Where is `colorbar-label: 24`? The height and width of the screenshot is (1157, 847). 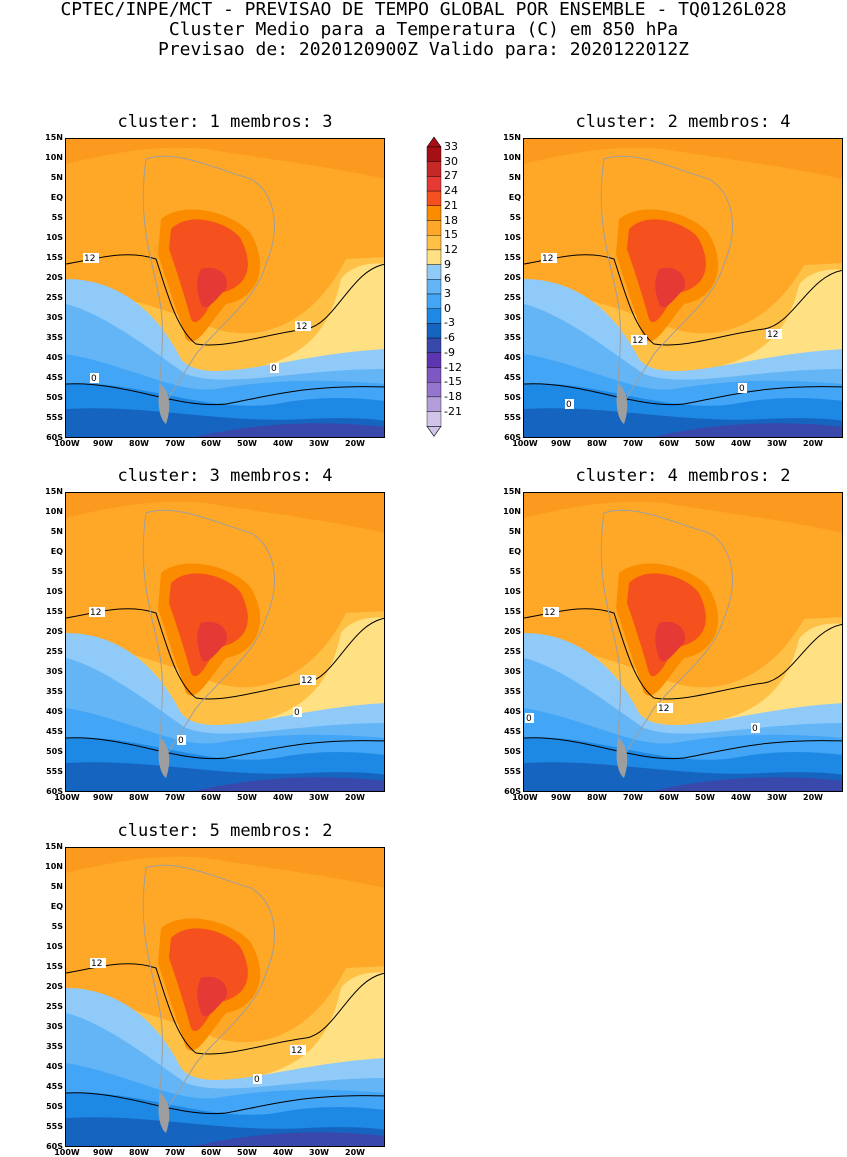
colorbar-label: 24 is located at coordinates (451, 191).